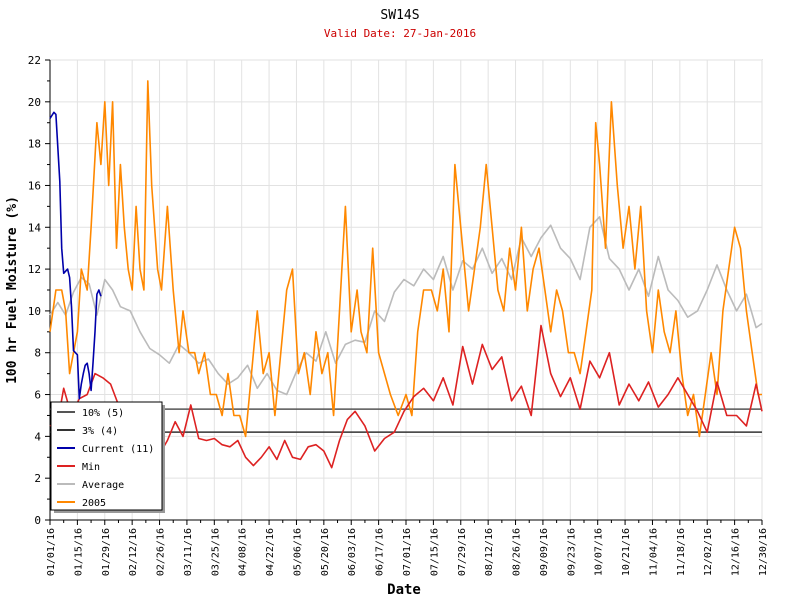 The height and width of the screenshot is (600, 800). What do you see at coordinates (325, 552) in the screenshot?
I see `x-tick-label: 05/20/16` at bounding box center [325, 552].